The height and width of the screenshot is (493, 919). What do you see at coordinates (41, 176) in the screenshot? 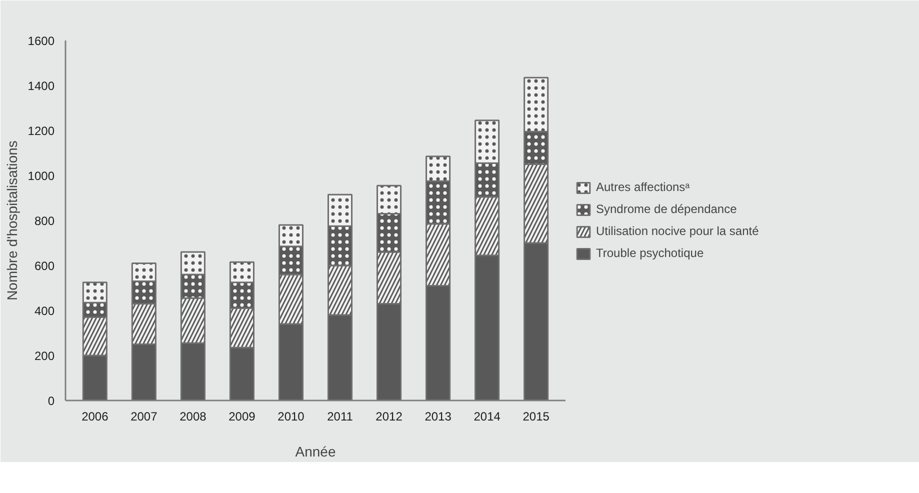
I see `y-tick-label: 1000` at bounding box center [41, 176].